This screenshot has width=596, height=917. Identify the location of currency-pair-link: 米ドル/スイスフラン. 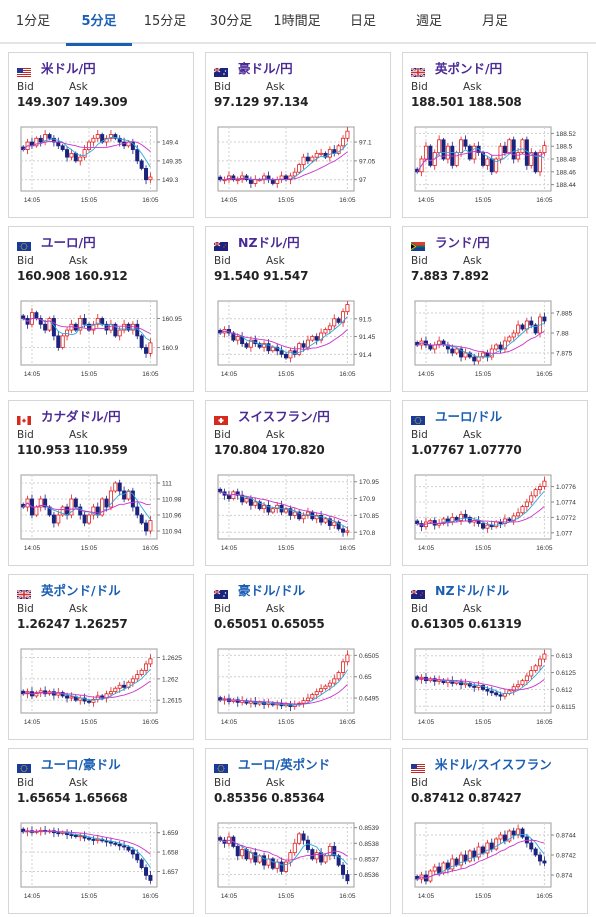
(493, 764).